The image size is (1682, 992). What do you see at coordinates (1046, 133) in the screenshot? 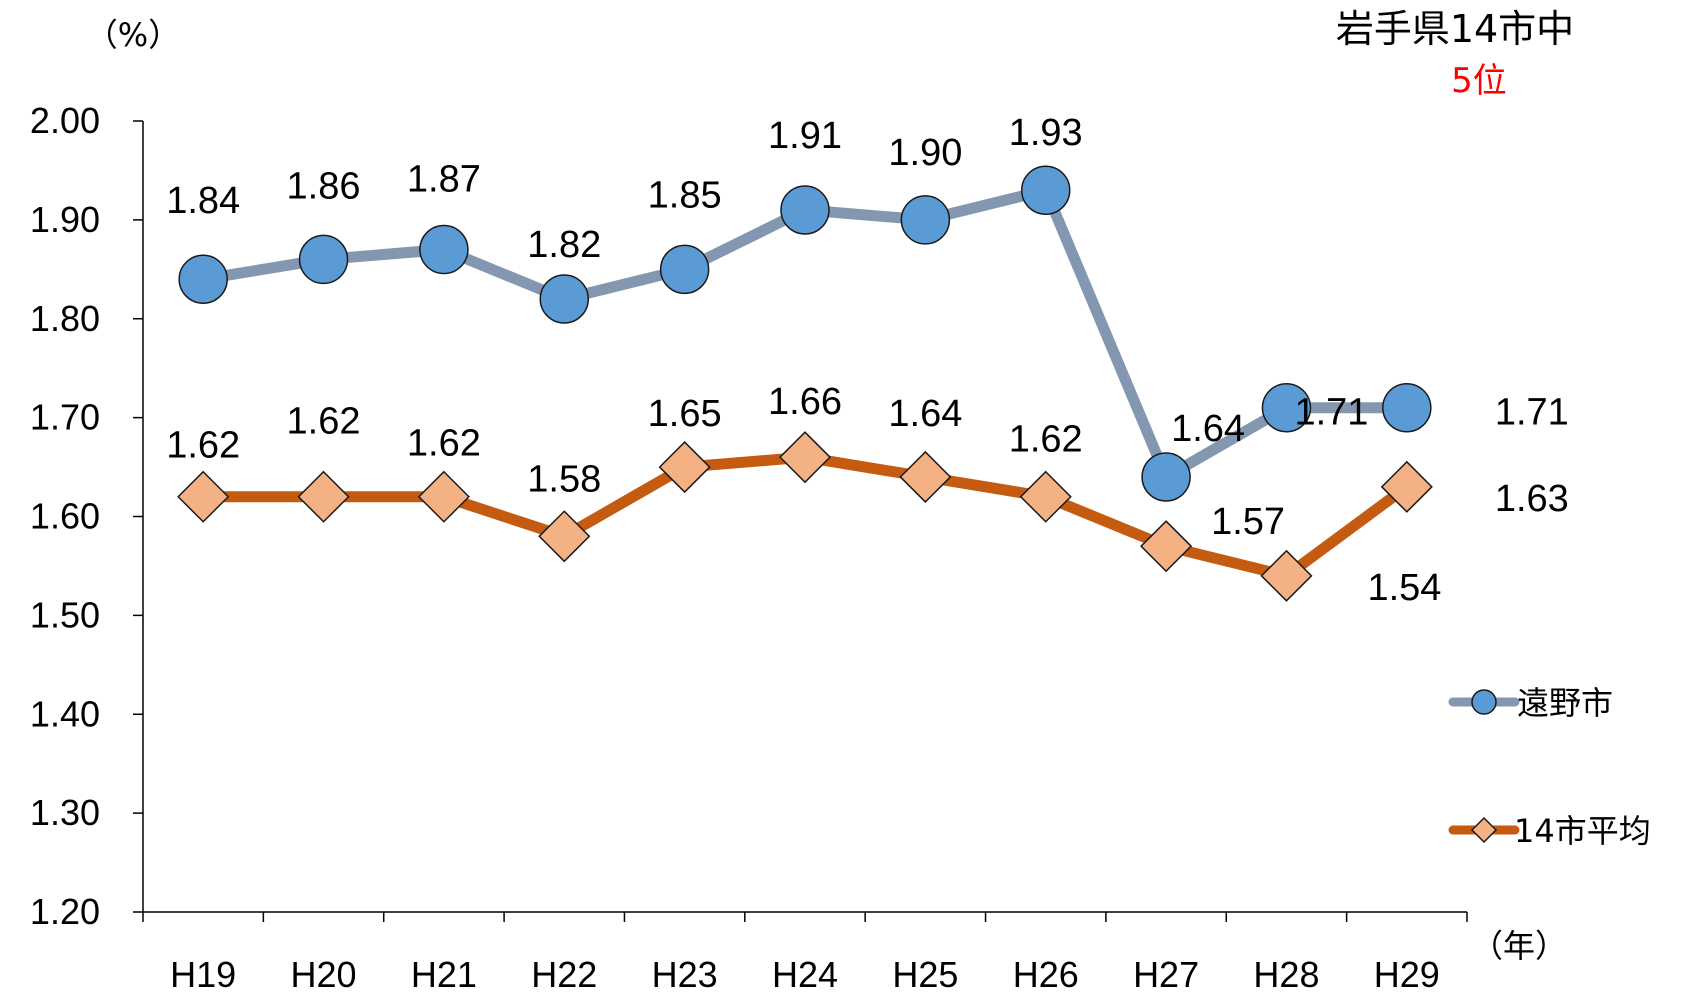
I see `data-label: 1.93` at bounding box center [1046, 133].